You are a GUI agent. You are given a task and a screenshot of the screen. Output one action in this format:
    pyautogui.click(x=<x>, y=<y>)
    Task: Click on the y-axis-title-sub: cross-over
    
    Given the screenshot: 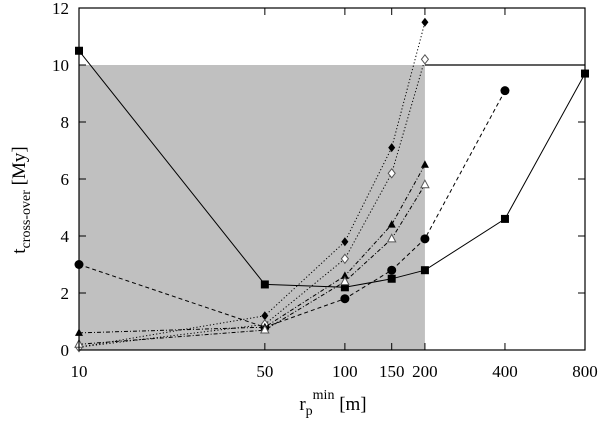 What is the action you would take?
    pyautogui.click(x=26, y=219)
    